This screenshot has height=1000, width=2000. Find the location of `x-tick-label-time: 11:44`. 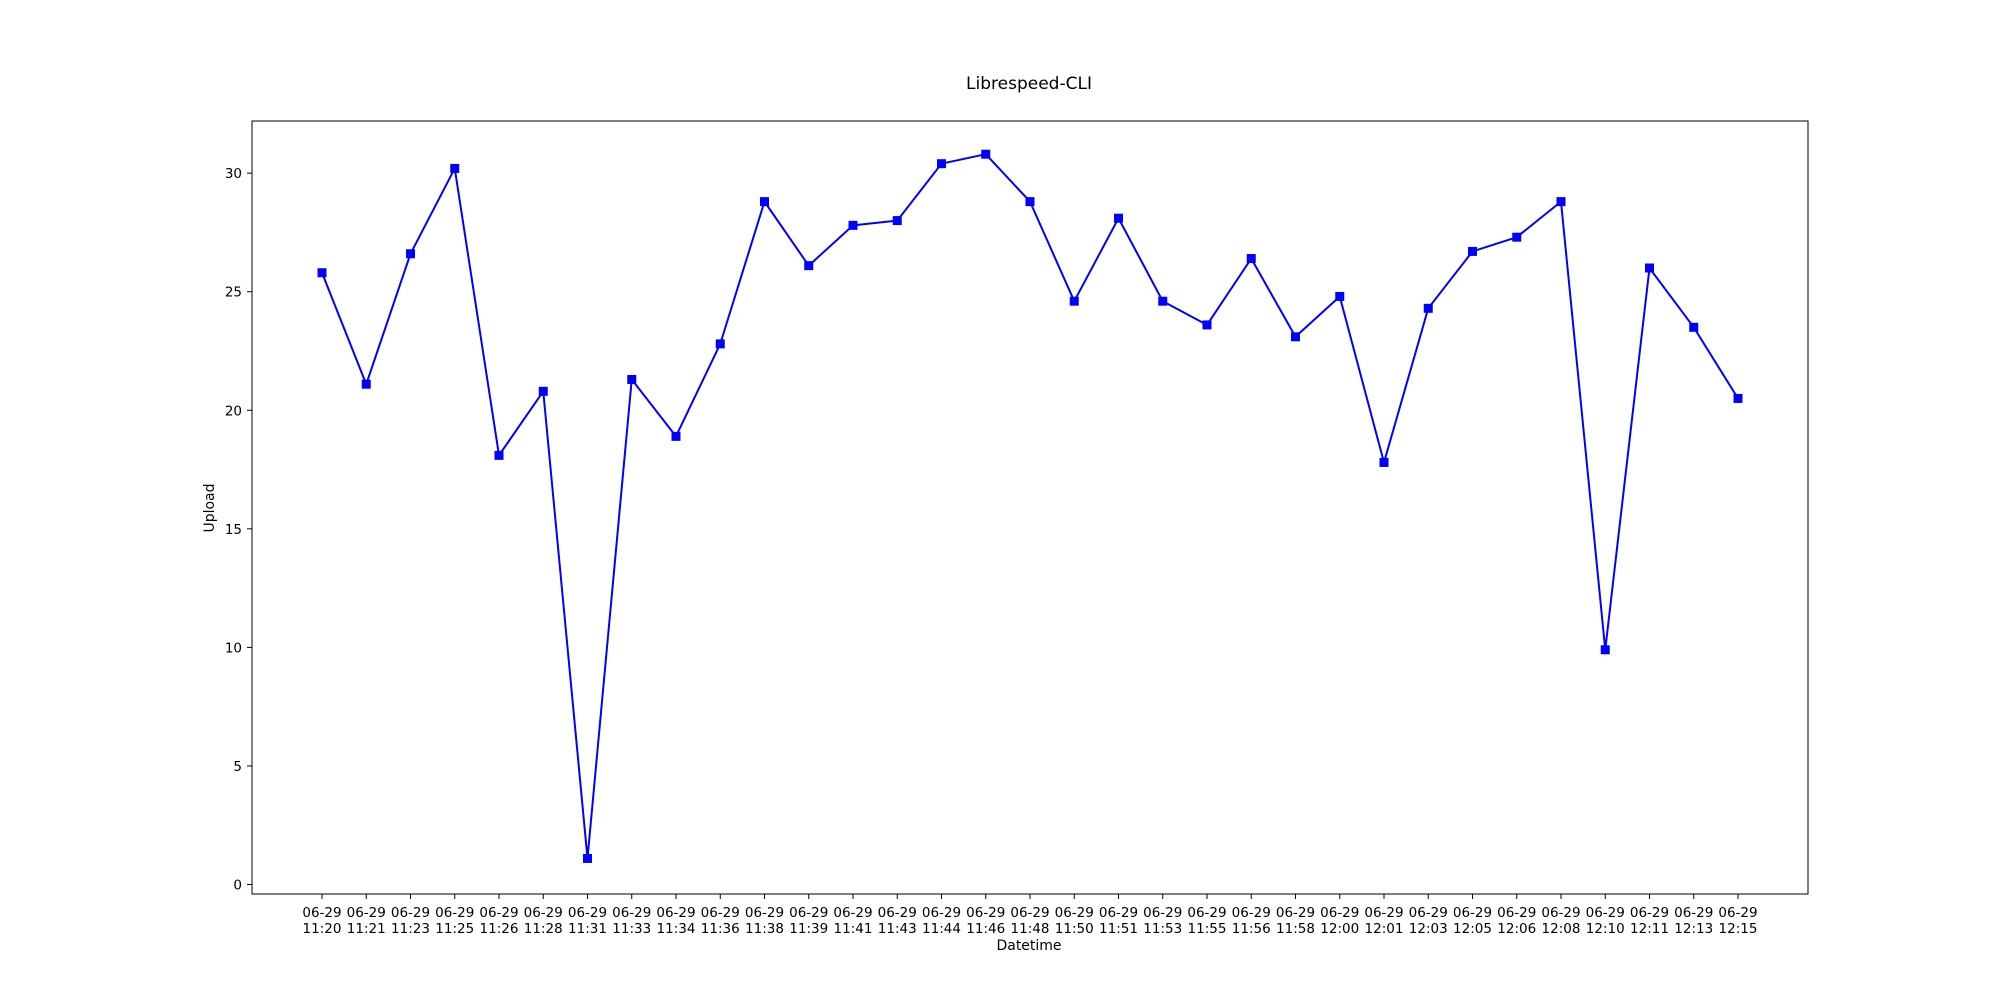

x-tick-label-time: 11:44 is located at coordinates (941, 929).